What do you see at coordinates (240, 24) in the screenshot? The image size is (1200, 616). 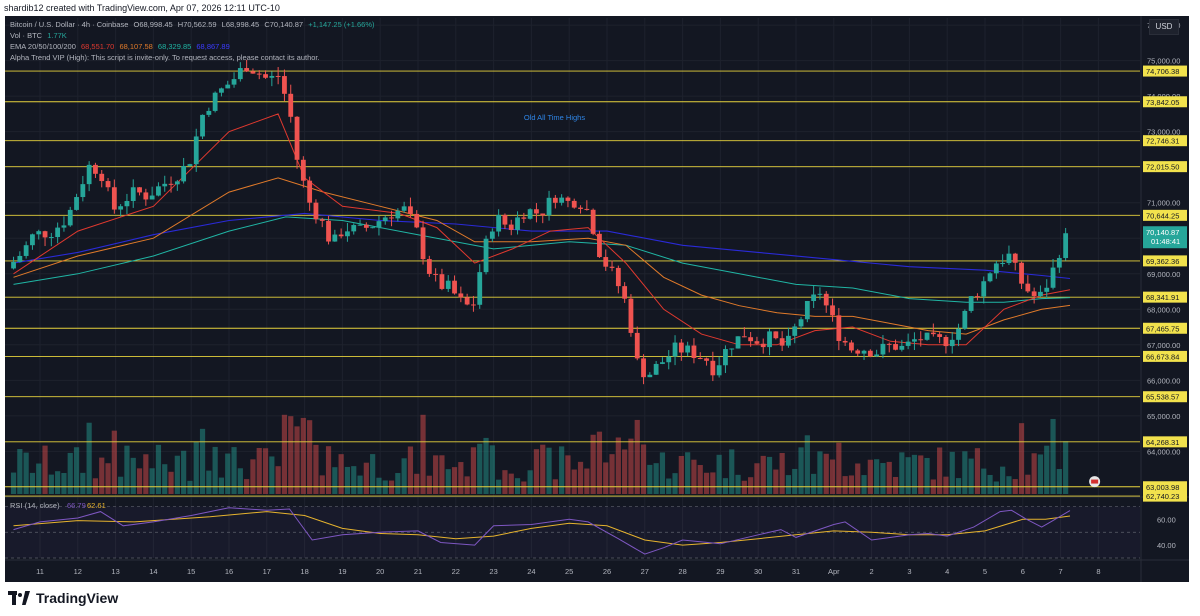 I see `ohlc-low: L68,998.45` at bounding box center [240, 24].